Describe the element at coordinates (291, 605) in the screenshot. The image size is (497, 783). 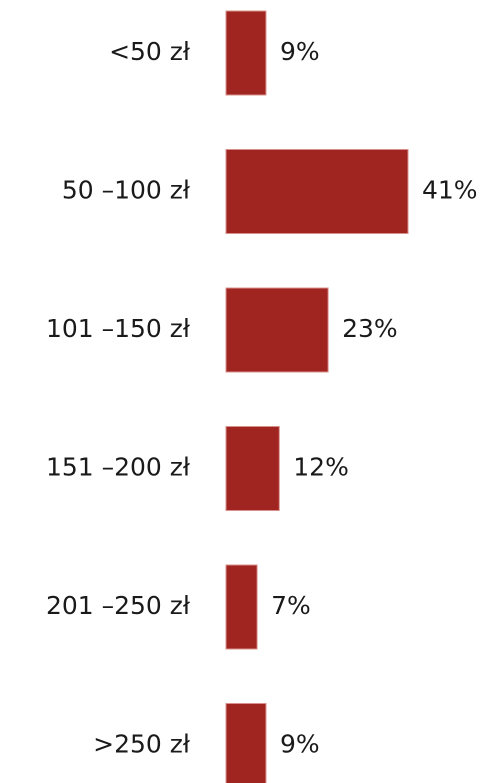
I see `value-label: 7%` at that location.